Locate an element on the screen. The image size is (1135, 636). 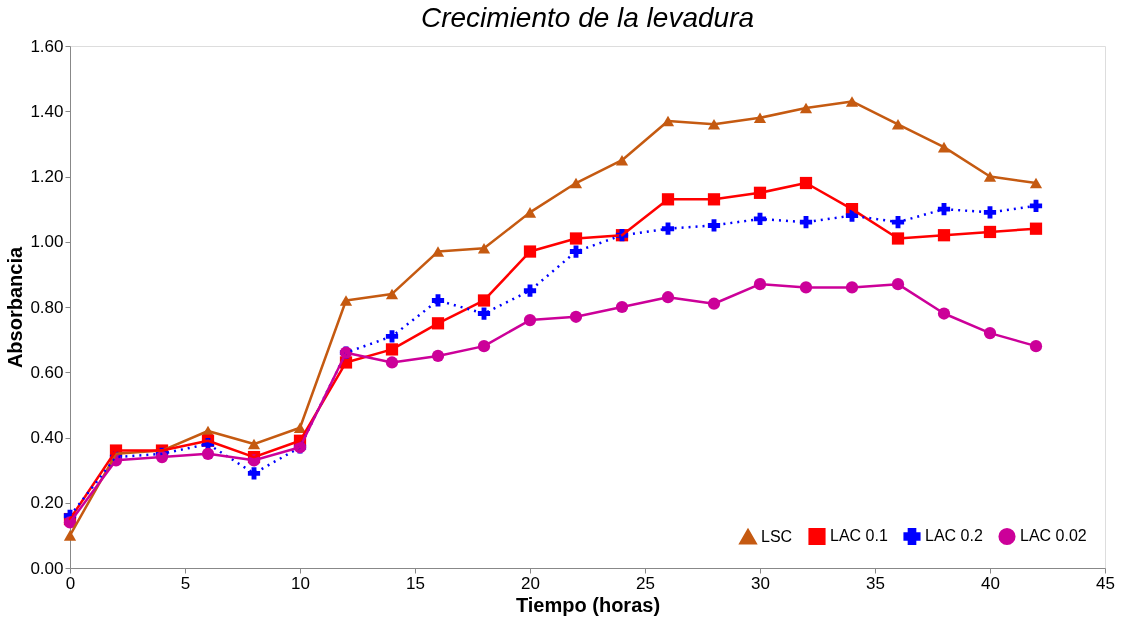
legend-label: LAC 0.1 is located at coordinates (859, 536).